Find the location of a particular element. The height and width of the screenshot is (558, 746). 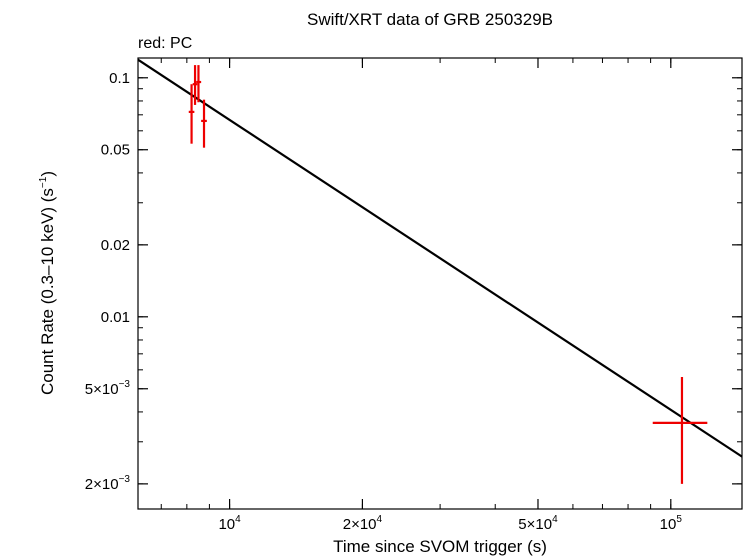

y-tick-label: 2×10⁻³ is located at coordinates (108, 483).